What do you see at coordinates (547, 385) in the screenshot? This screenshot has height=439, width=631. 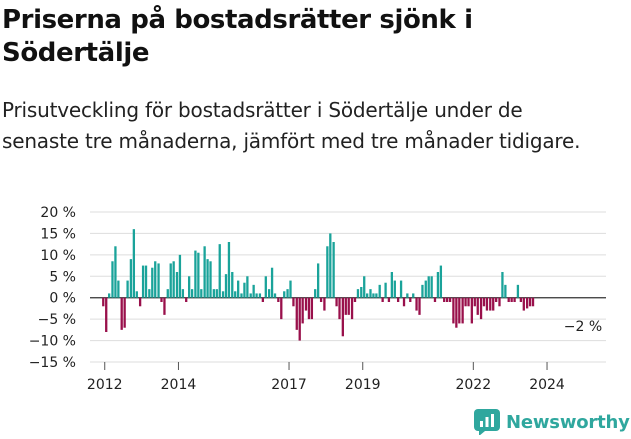 I see `x-tick-label: 2024` at bounding box center [547, 385].